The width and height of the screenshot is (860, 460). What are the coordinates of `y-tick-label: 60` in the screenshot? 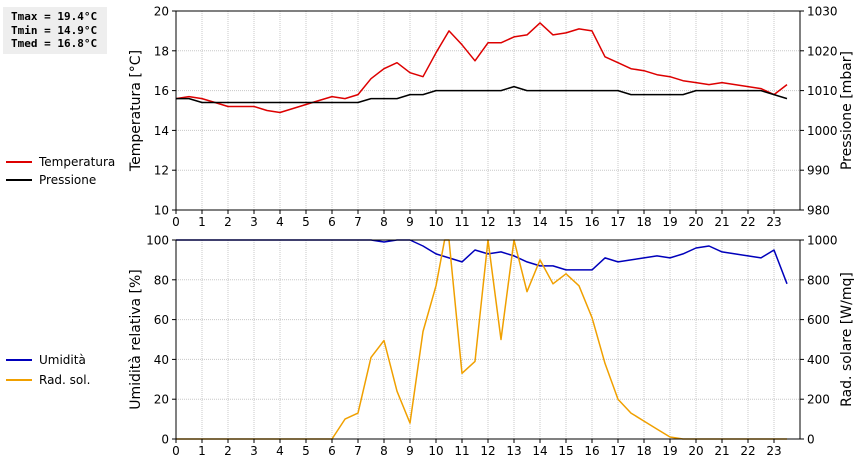 It's located at (161, 320).